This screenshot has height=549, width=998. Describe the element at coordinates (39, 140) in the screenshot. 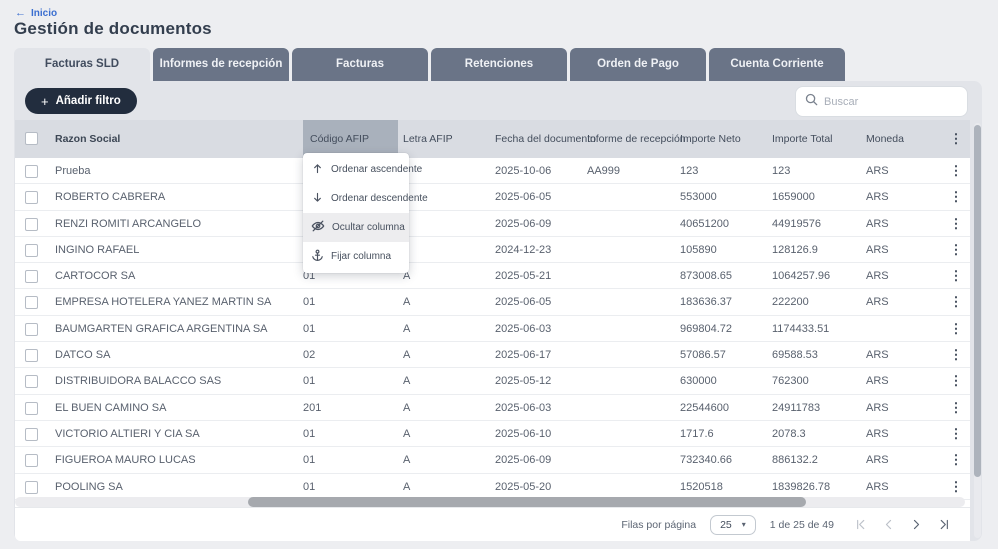

I see `header-checkbox-cell` at that location.